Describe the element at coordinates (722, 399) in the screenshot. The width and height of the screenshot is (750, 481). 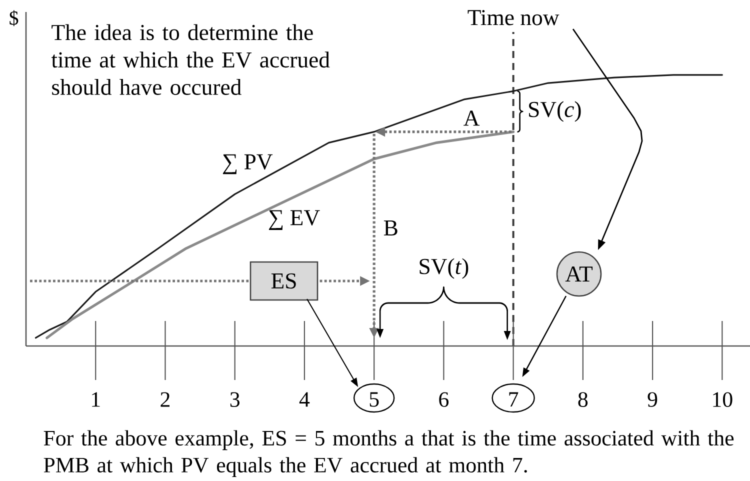
I see `x-tick-label: 10` at that location.